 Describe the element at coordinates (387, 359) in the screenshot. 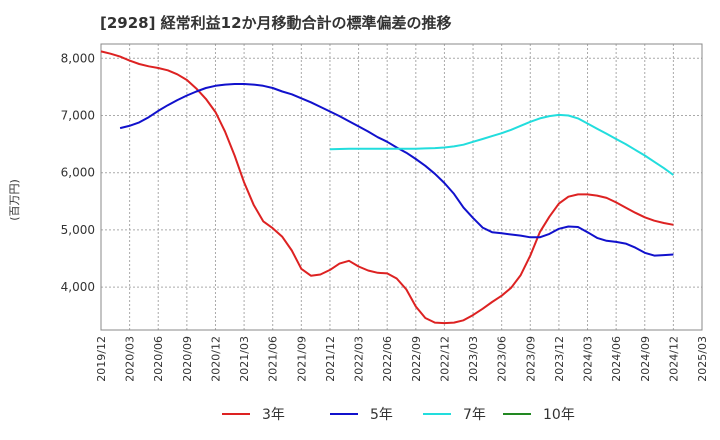

I see `x-tick-label: 2022/06` at that location.